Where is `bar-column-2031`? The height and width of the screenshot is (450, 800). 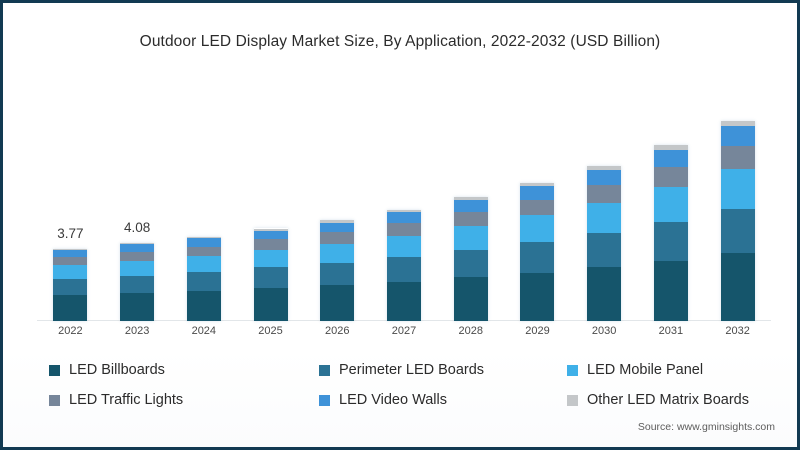 bar-column-2031 is located at coordinates (671, 201).